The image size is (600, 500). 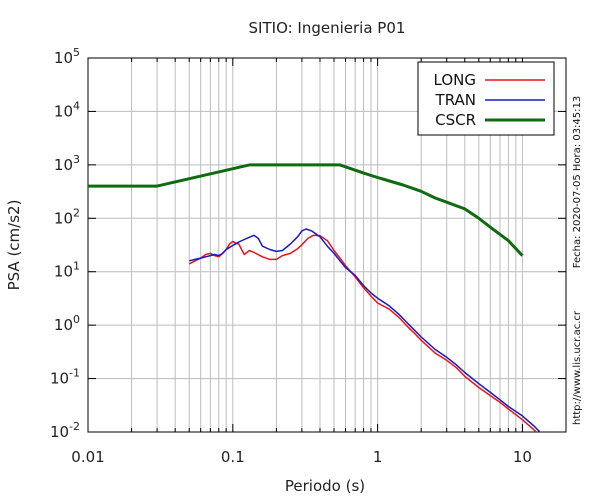 I want to click on y-tick-label: 10⁵, so click(x=67, y=56).